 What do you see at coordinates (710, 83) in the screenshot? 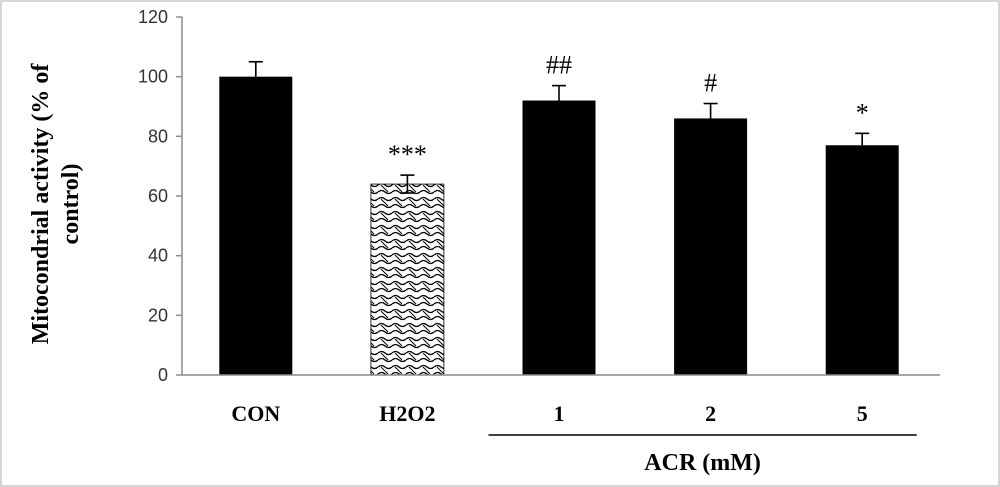
I see `significance-label: #` at bounding box center [710, 83].